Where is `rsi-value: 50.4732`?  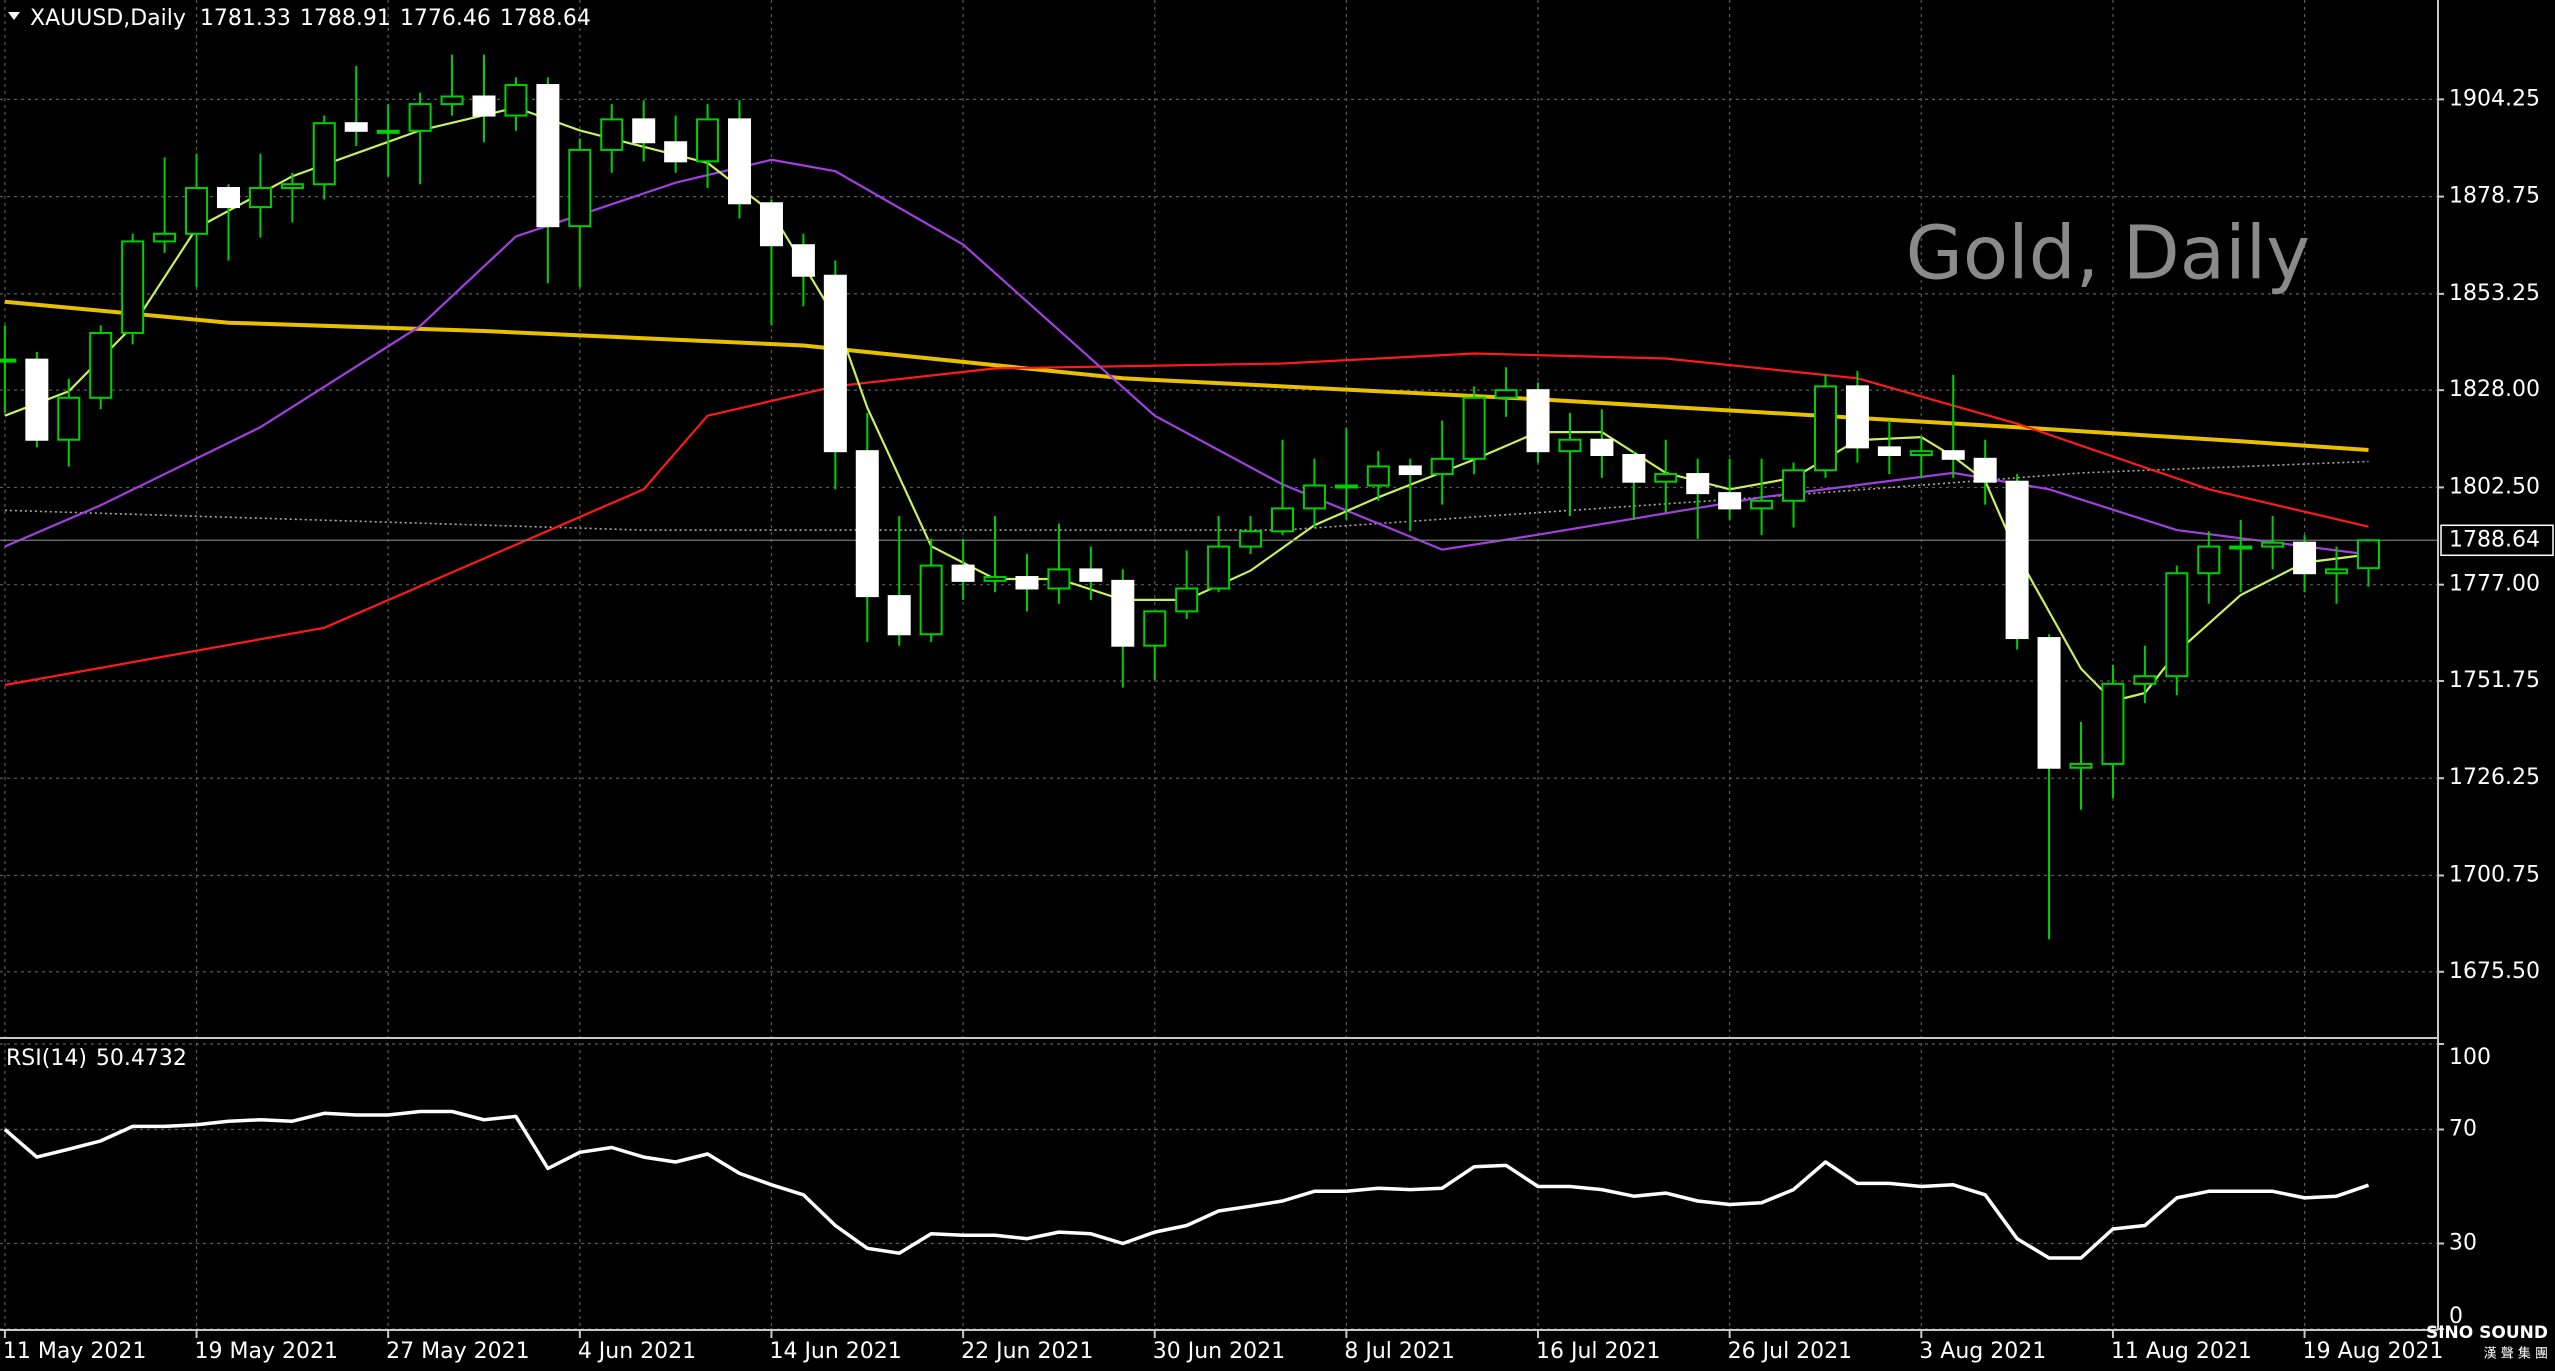
rsi-value: 50.4732 is located at coordinates (141, 1058).